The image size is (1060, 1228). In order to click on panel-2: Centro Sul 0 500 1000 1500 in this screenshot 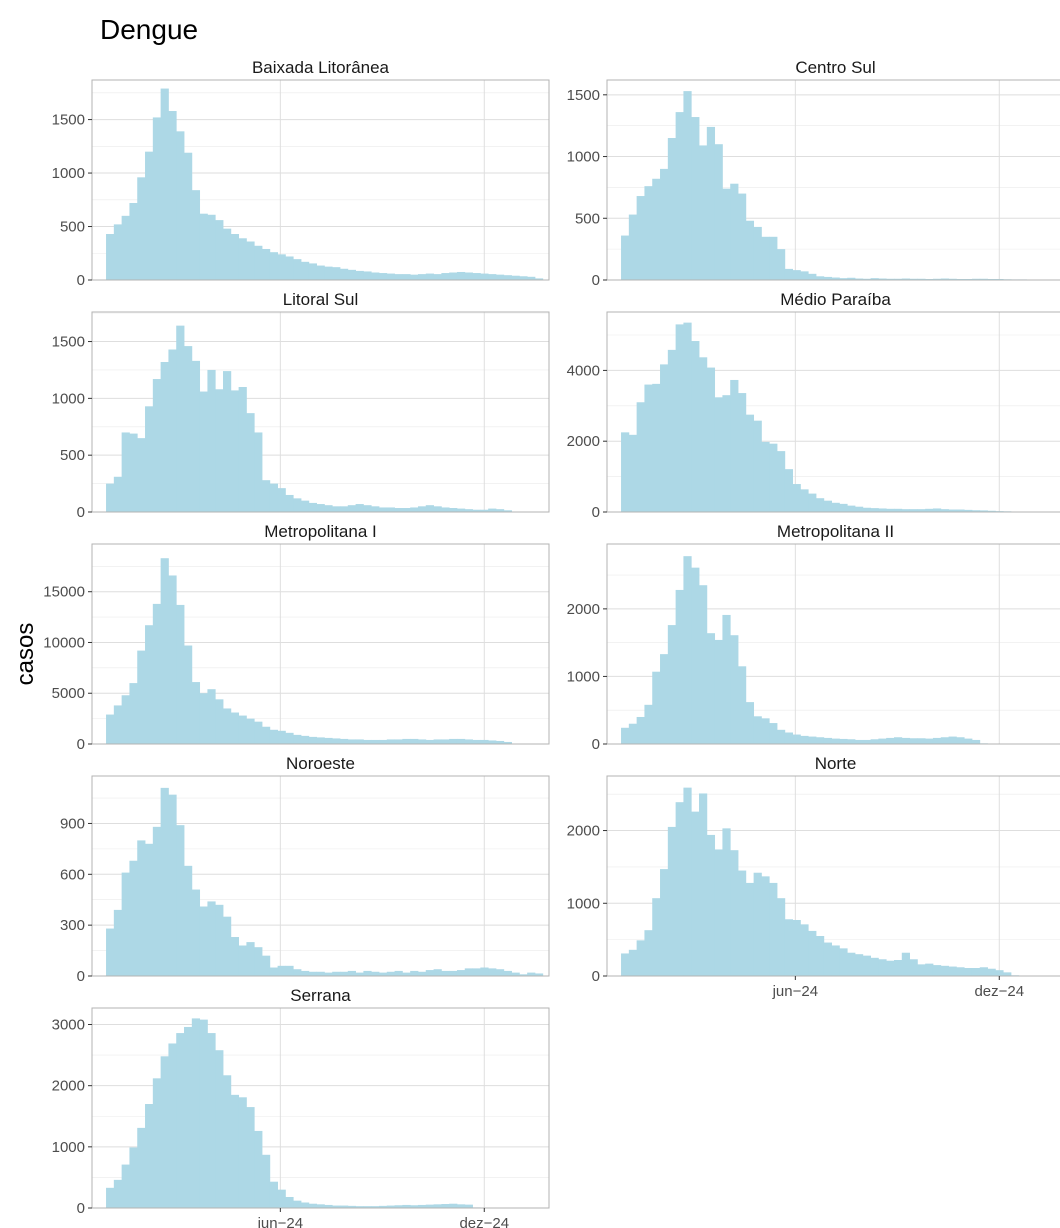, I will do `click(813, 173)`.